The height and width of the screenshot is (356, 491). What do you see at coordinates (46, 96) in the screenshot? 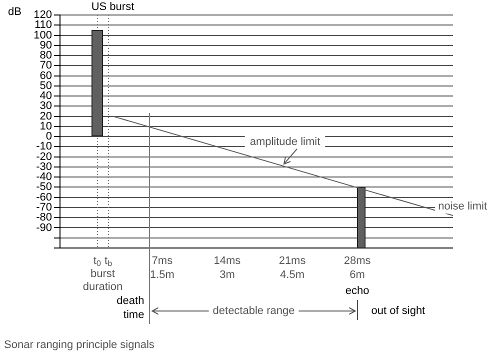
I see `y-tick-label: 40` at bounding box center [46, 96].